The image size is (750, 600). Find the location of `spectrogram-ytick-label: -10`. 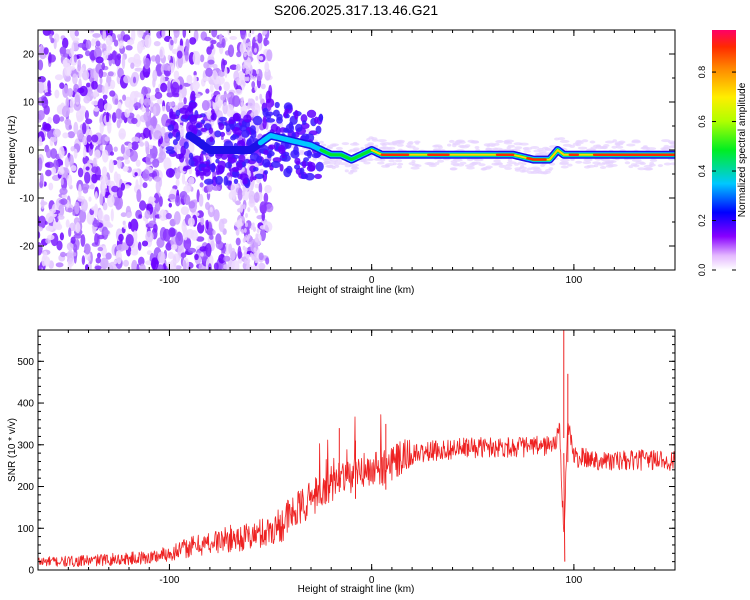

spectrogram-ytick-label: -10 is located at coordinates (27, 199).